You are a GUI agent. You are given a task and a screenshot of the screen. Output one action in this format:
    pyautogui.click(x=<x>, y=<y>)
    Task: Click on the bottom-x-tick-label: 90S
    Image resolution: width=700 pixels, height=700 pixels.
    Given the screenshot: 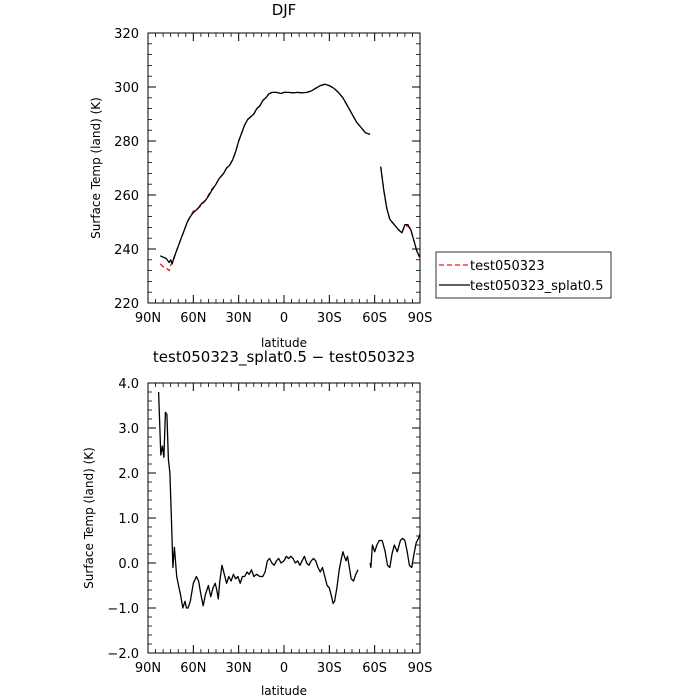 What is the action you would take?
    pyautogui.click(x=420, y=668)
    